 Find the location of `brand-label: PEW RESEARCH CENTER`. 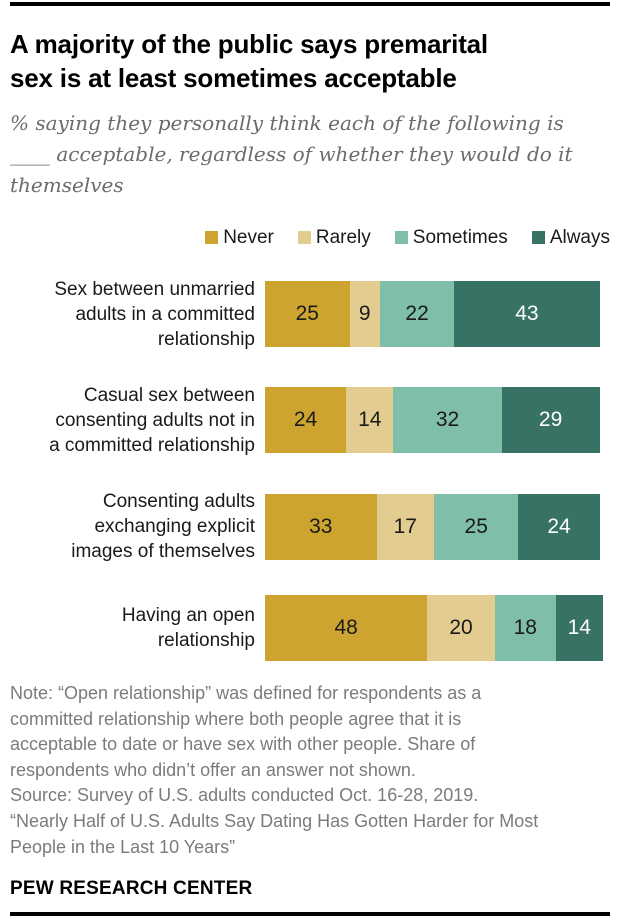

brand-label: PEW RESEARCH CENTER is located at coordinates (131, 889).